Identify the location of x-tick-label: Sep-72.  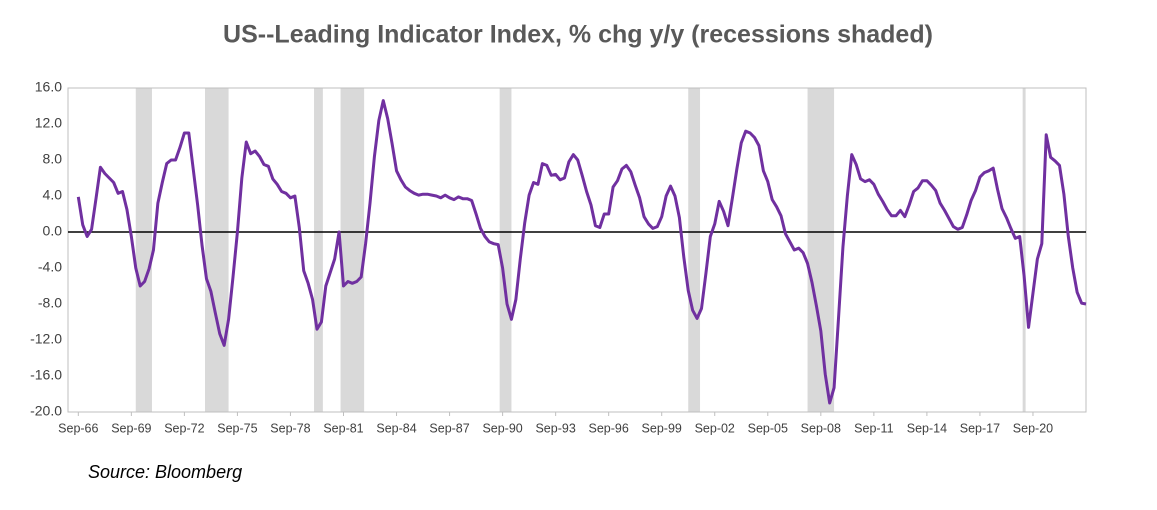
(184, 428).